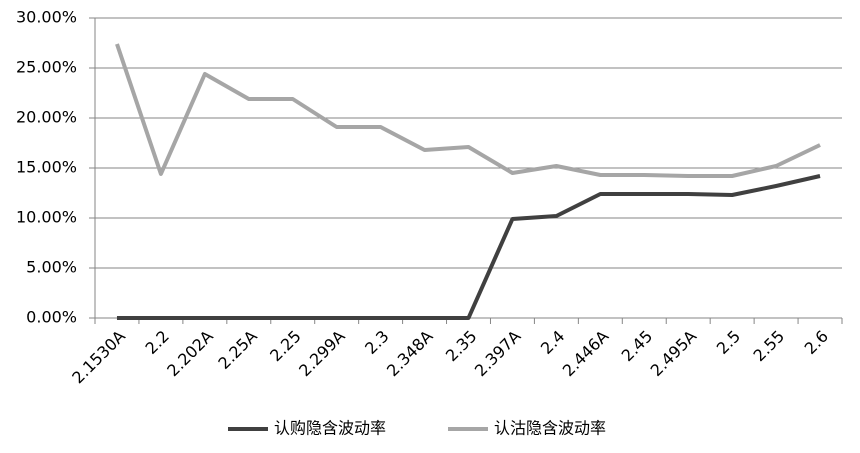  Describe the element at coordinates (285, 346) in the screenshot. I see `x-tick-label: 2.25` at that location.